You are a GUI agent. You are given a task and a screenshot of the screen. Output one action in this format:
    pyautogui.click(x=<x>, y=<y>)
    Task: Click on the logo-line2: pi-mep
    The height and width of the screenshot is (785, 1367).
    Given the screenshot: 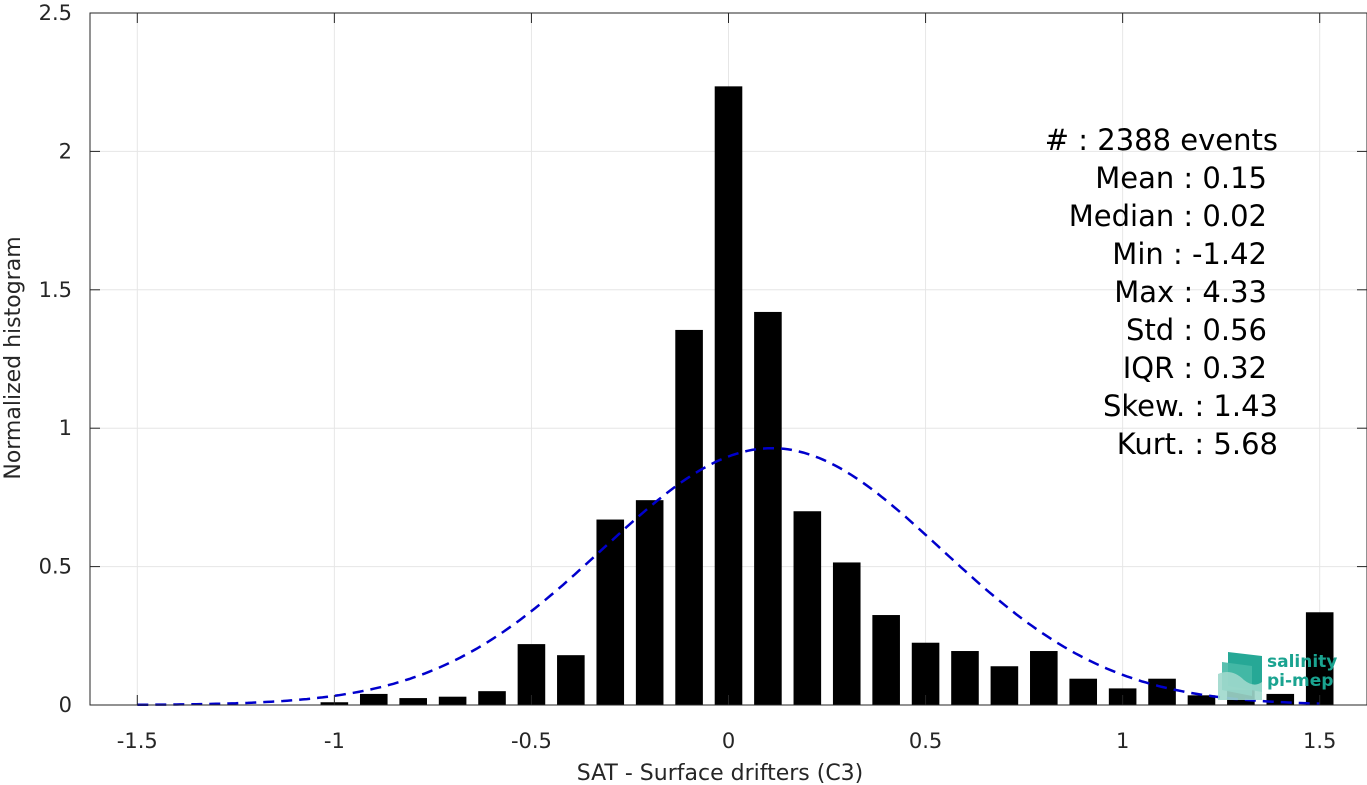 What is the action you would take?
    pyautogui.click(x=1300, y=681)
    